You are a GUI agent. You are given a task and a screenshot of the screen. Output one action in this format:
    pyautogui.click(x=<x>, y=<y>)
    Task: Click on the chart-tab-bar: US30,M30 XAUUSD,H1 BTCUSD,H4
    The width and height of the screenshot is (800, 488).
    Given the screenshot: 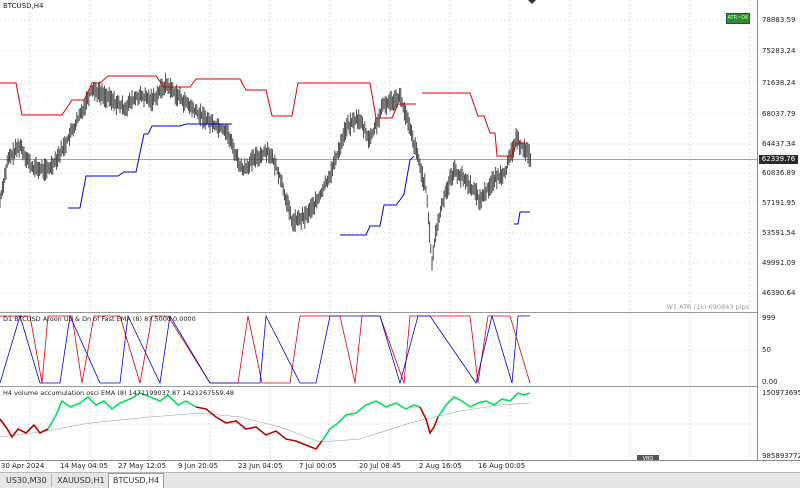 What is the action you would take?
    pyautogui.click(x=400, y=480)
    